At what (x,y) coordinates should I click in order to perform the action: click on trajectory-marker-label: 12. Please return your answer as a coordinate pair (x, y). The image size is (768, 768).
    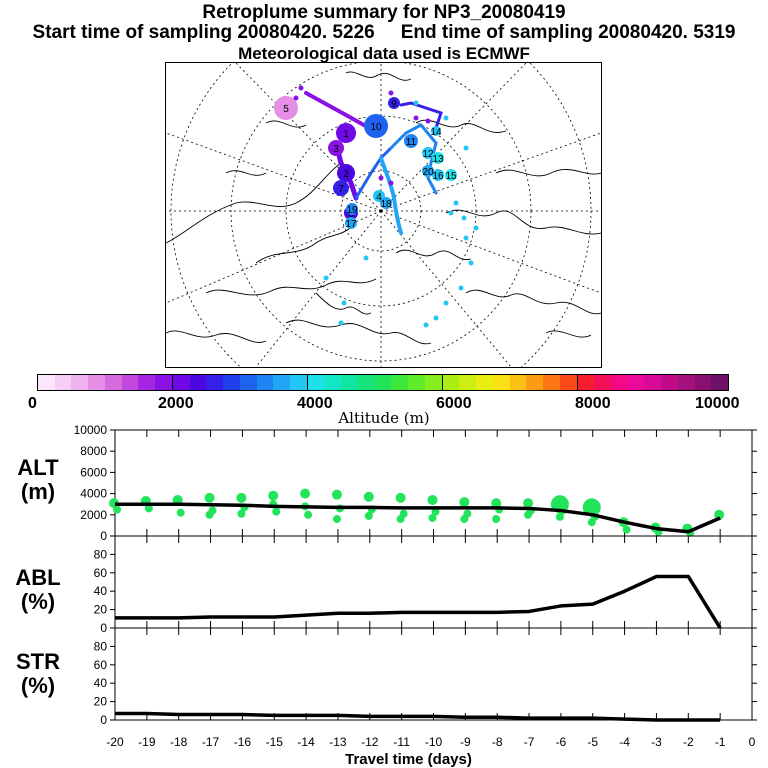
    Looking at the image, I should click on (428, 154).